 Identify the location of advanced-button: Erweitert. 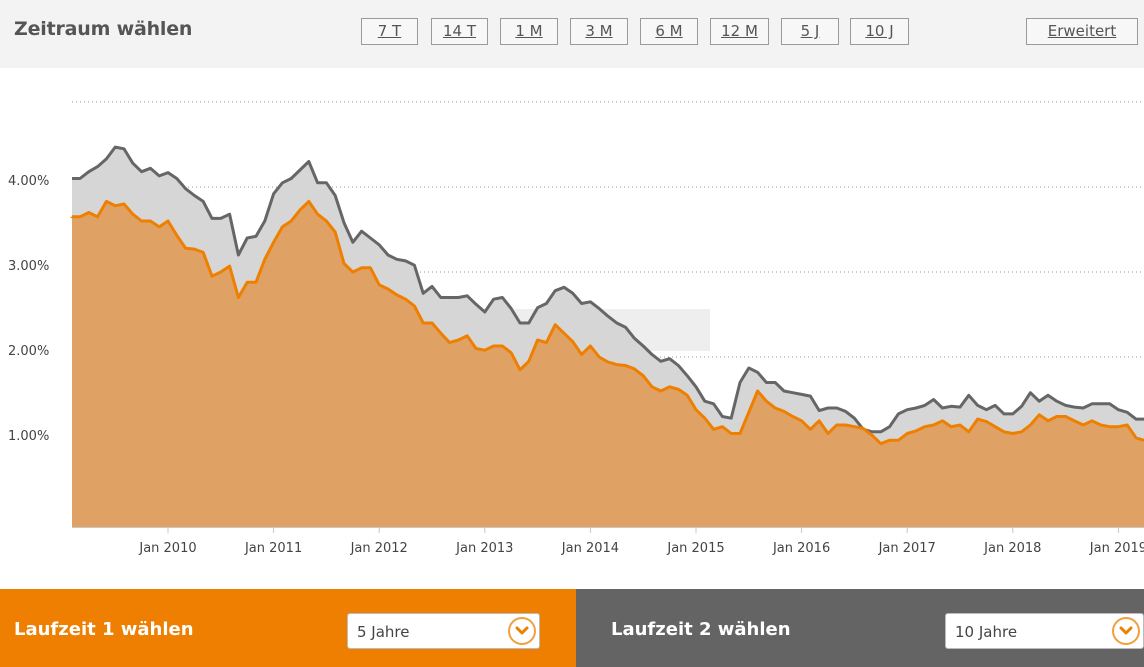
(1082, 31).